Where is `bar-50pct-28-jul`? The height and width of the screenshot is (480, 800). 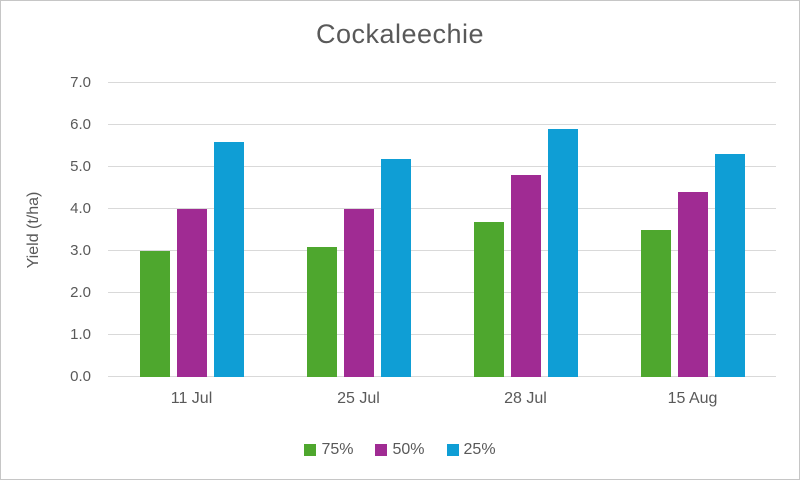
bar-50pct-28-jul is located at coordinates (525, 276).